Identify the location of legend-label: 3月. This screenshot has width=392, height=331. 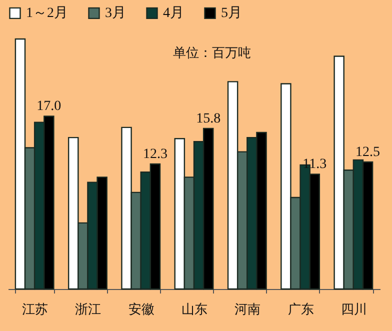
(115, 14).